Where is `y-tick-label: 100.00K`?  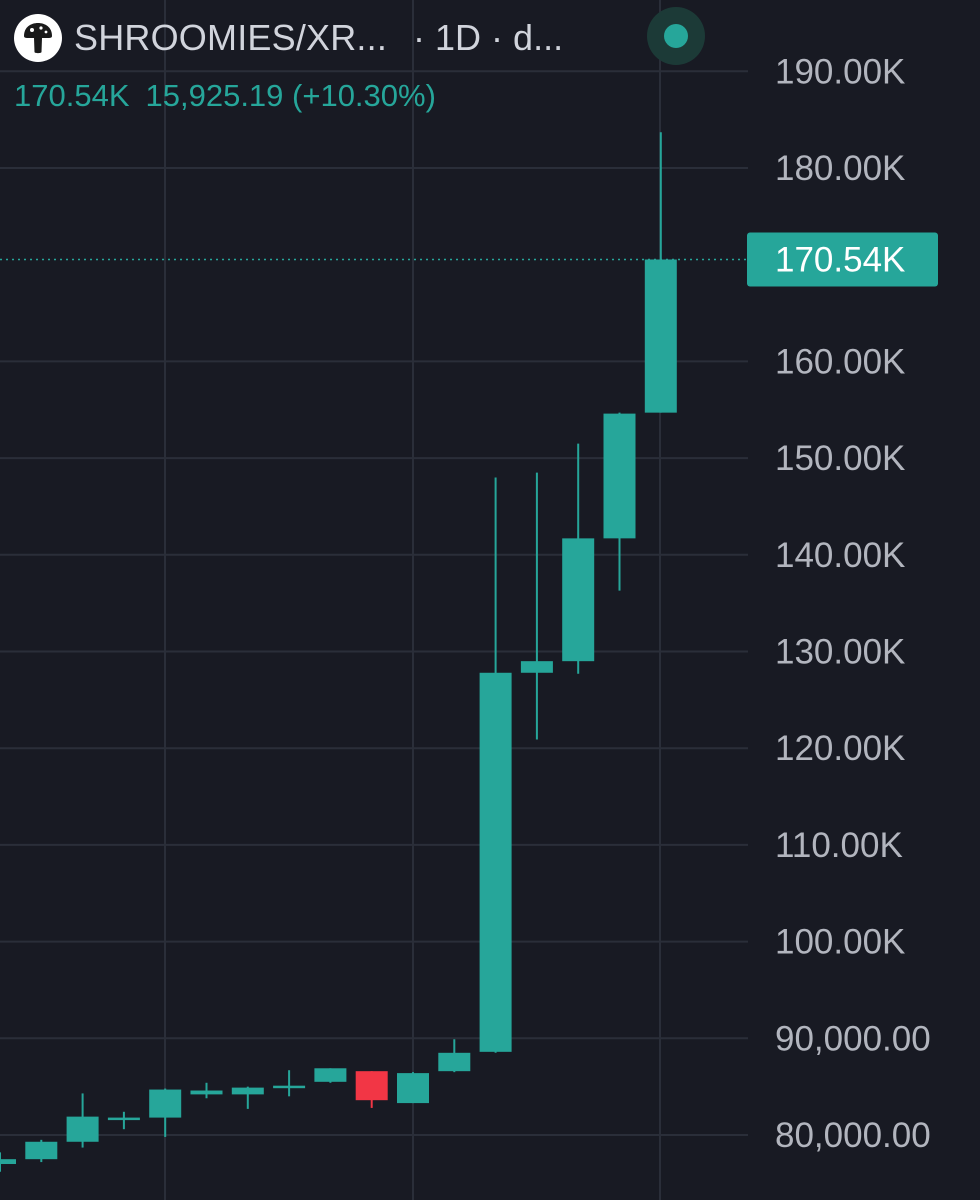 y-tick-label: 100.00K is located at coordinates (840, 942).